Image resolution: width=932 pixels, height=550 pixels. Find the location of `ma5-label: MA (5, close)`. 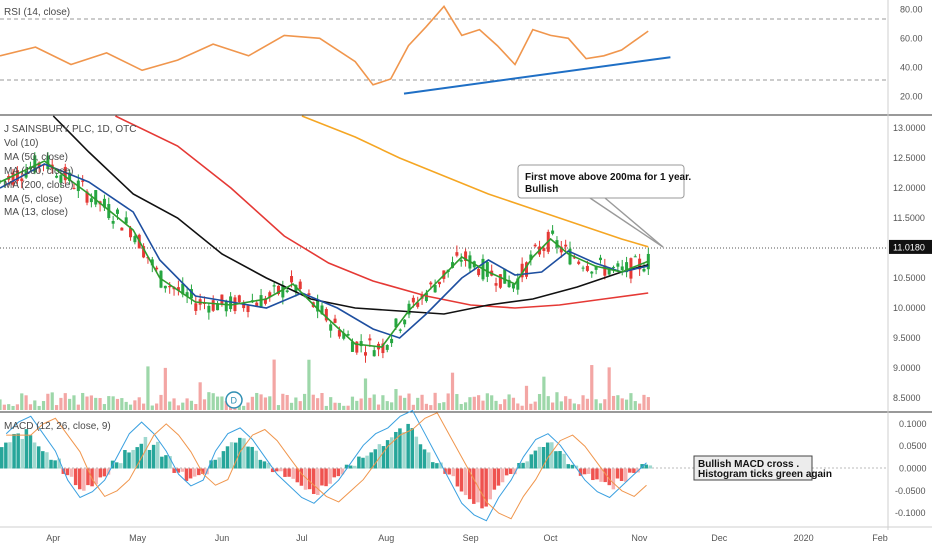

ma5-label: MA (5, close) is located at coordinates (33, 199).